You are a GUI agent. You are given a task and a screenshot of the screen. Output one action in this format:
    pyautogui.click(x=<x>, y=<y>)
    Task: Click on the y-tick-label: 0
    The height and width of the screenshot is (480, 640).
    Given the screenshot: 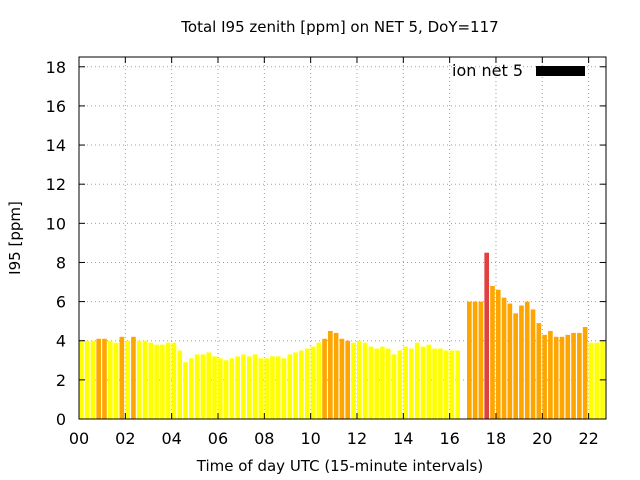 What is the action you would take?
    pyautogui.click(x=61, y=419)
    